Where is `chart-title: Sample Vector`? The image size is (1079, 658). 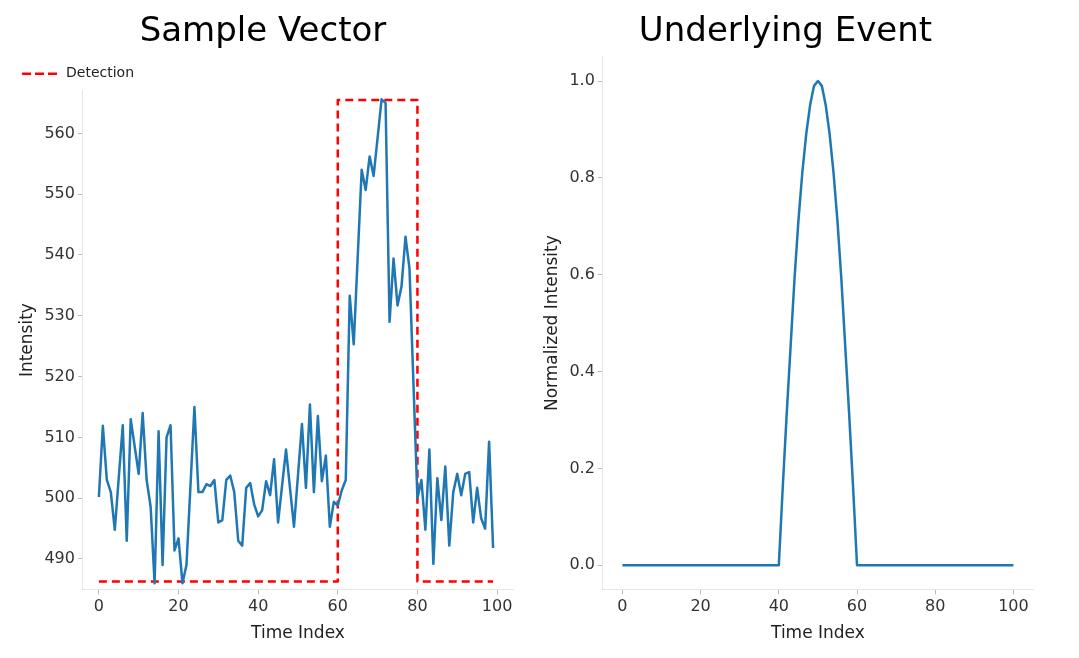 chart-title: Sample Vector is located at coordinates (263, 29).